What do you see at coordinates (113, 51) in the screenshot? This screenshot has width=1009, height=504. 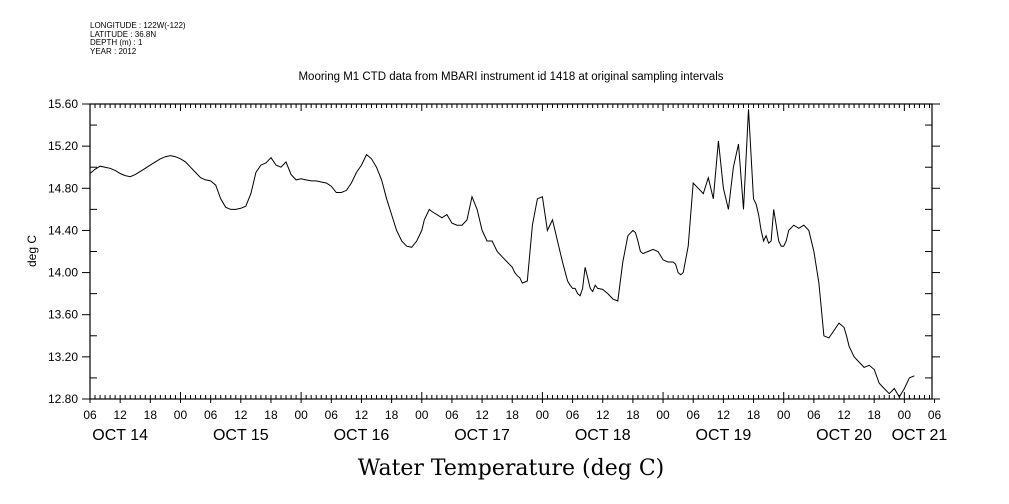 I see `year-label: YEAR : 2012` at bounding box center [113, 51].